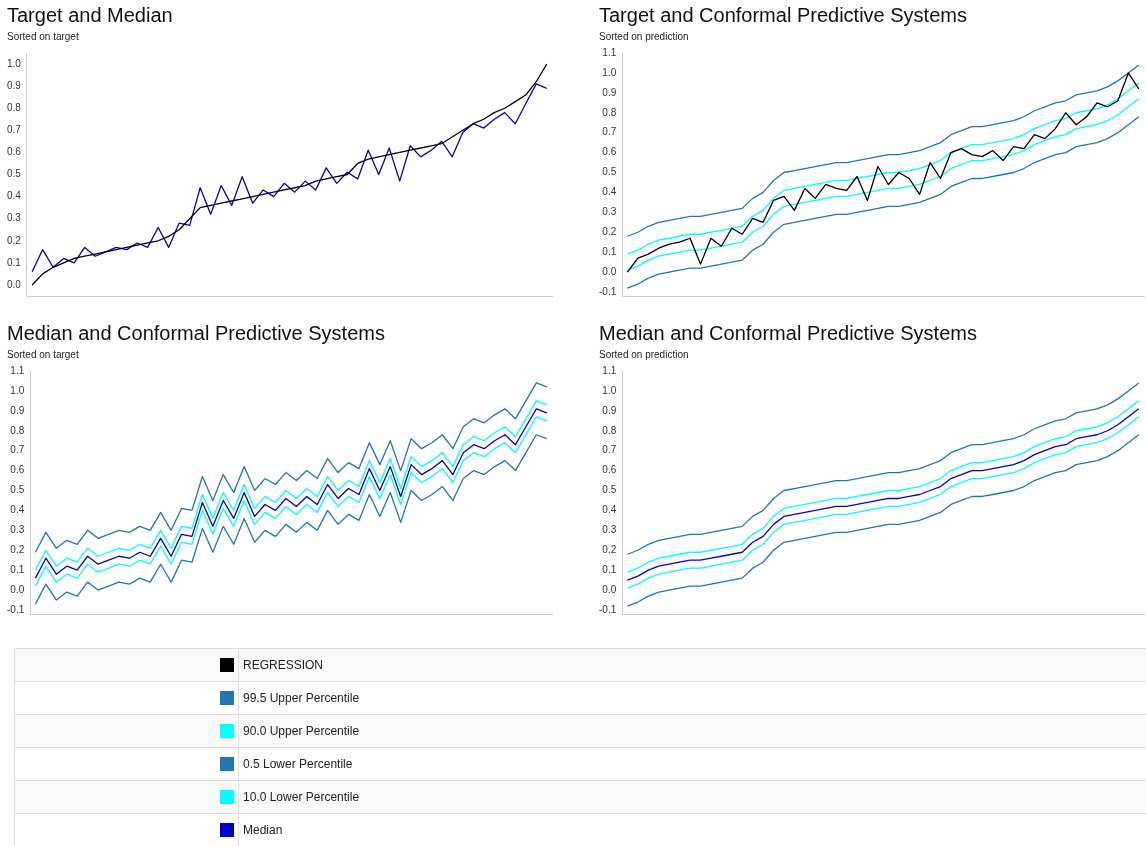  Describe the element at coordinates (90, 15) in the screenshot. I see `chart-title: Target and Median` at that location.